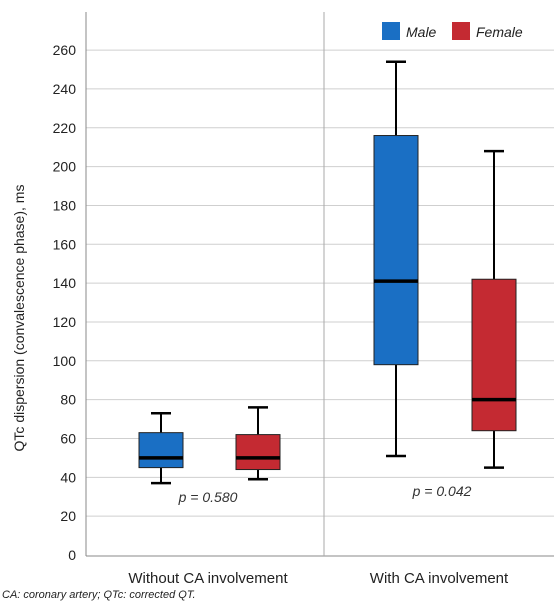  Describe the element at coordinates (99, 595) in the screenshot. I see `footnote: CA: coronary artery; QTc: corrected QT.` at that location.